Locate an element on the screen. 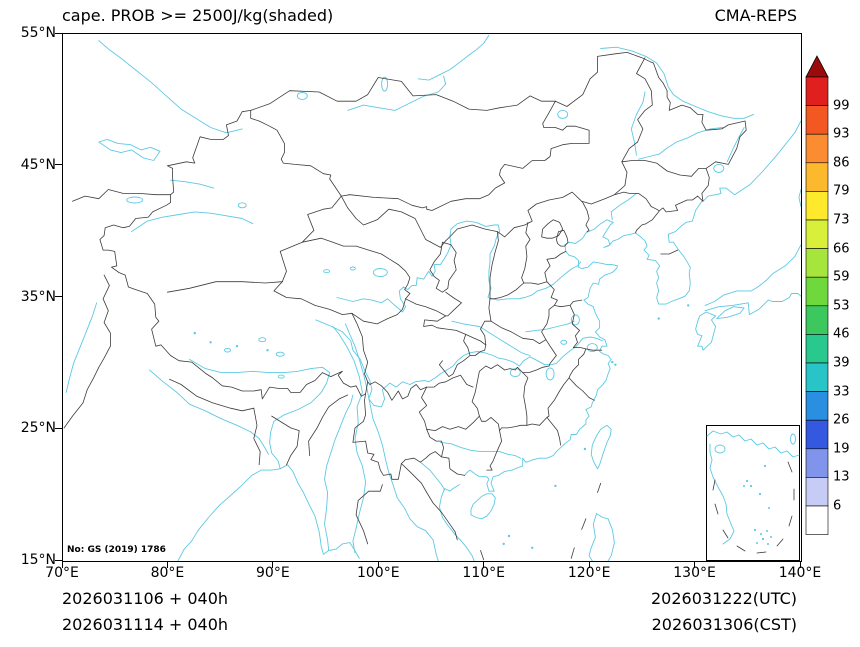  colorbar-value-label: 46 is located at coordinates (841, 334).